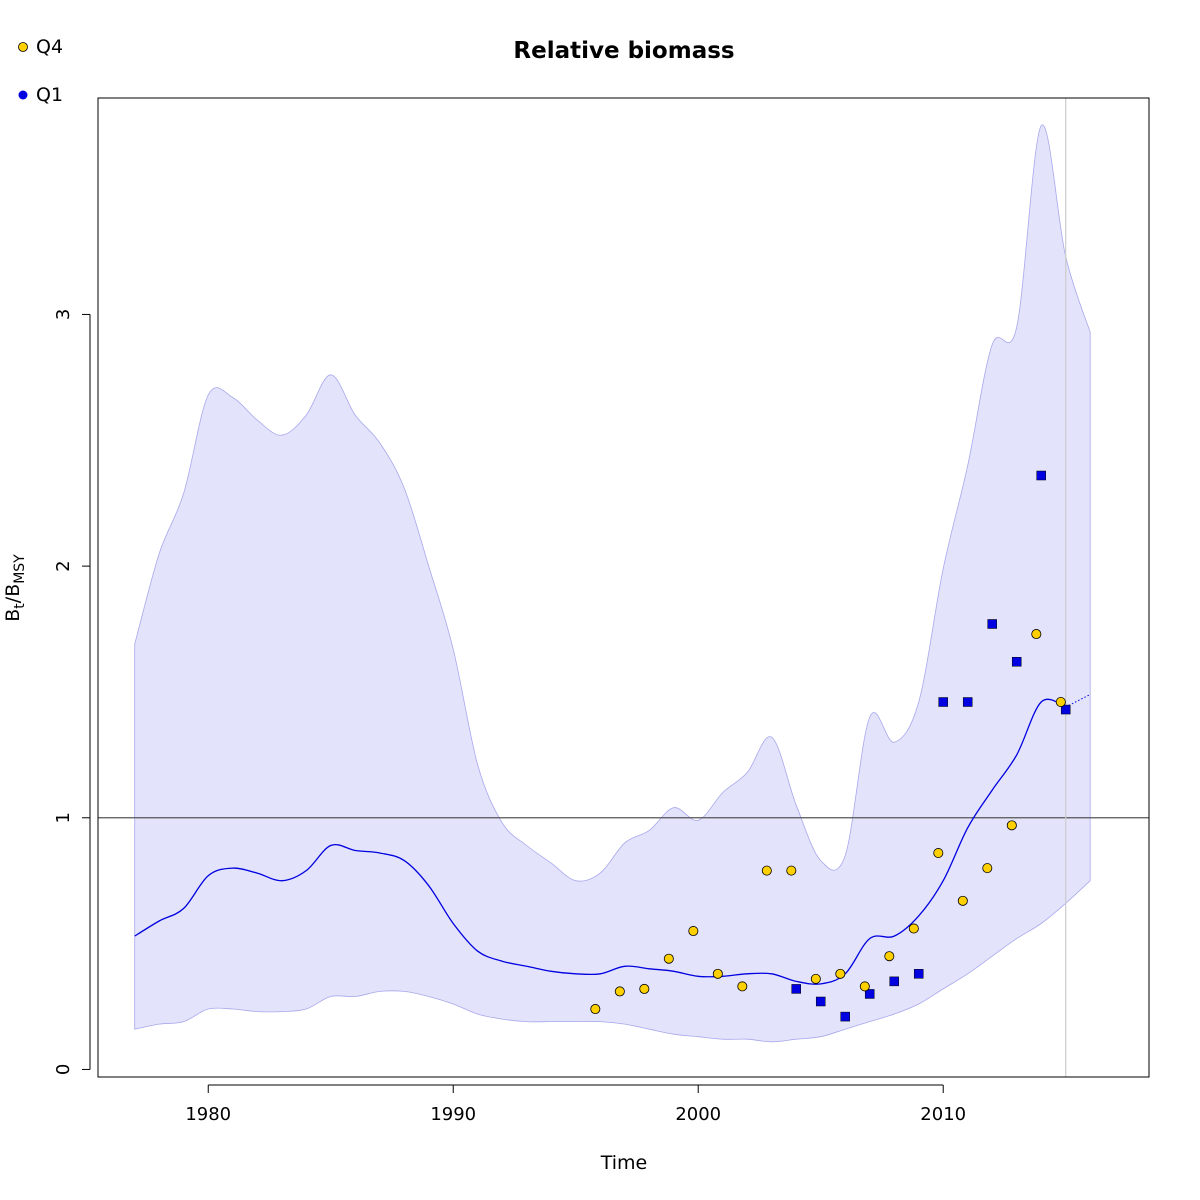  Describe the element at coordinates (63, 565) in the screenshot. I see `y-tick-label: 2` at that location.